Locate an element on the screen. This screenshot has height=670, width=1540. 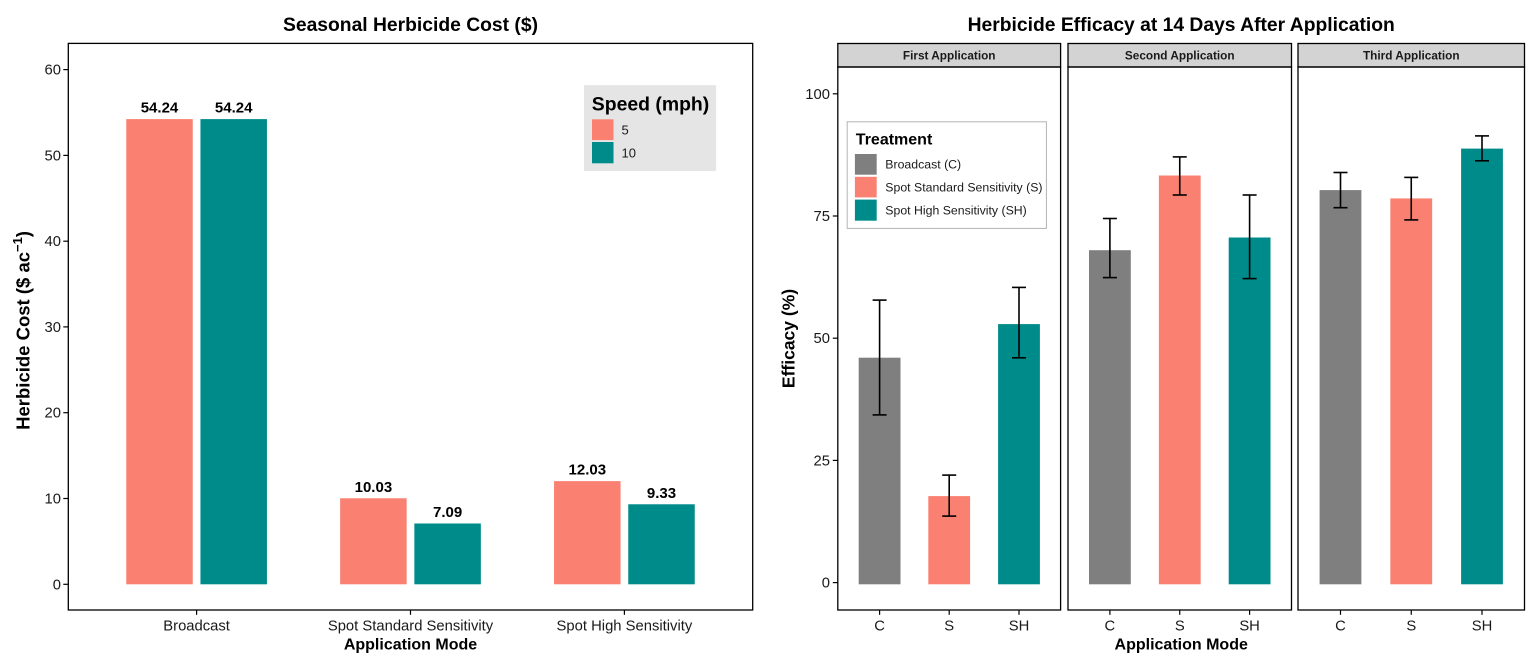
svg-text: 75 is located at coordinates (822, 217).